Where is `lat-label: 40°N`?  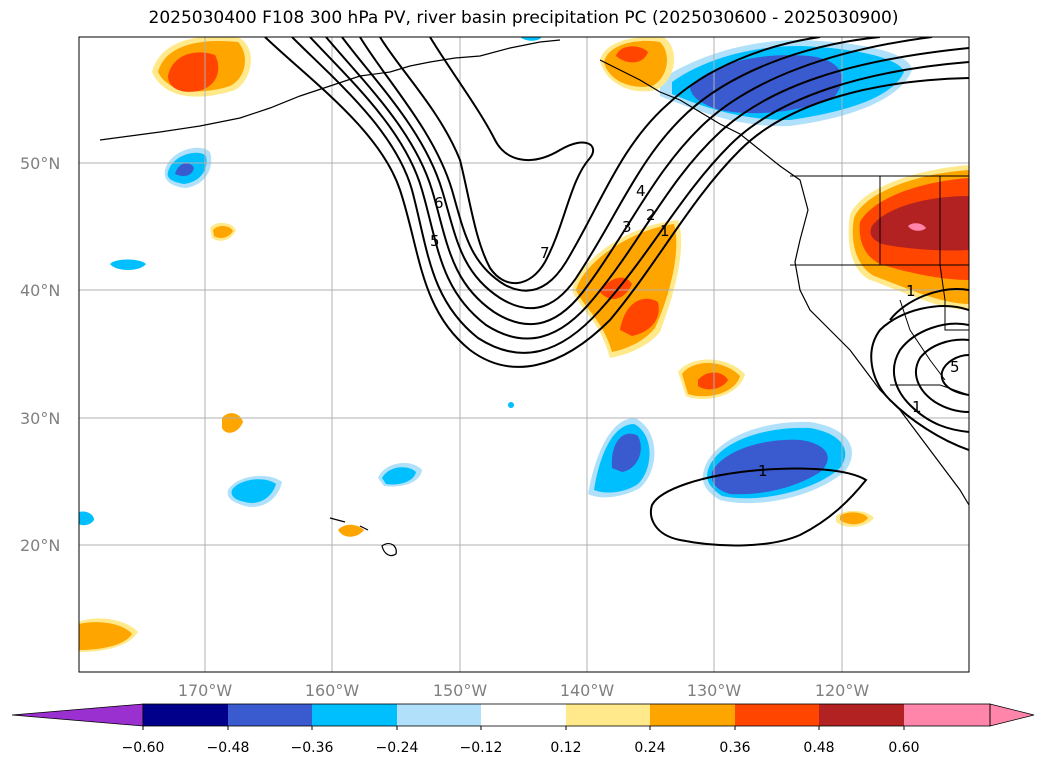
lat-label: 40°N is located at coordinates (40, 290).